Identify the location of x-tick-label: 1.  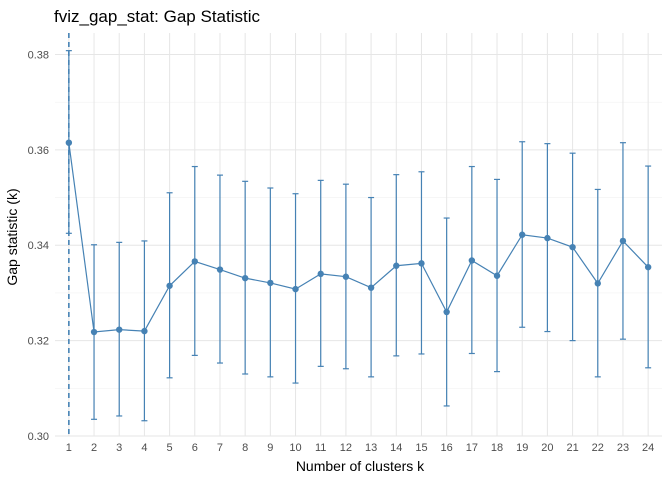
(69, 448).